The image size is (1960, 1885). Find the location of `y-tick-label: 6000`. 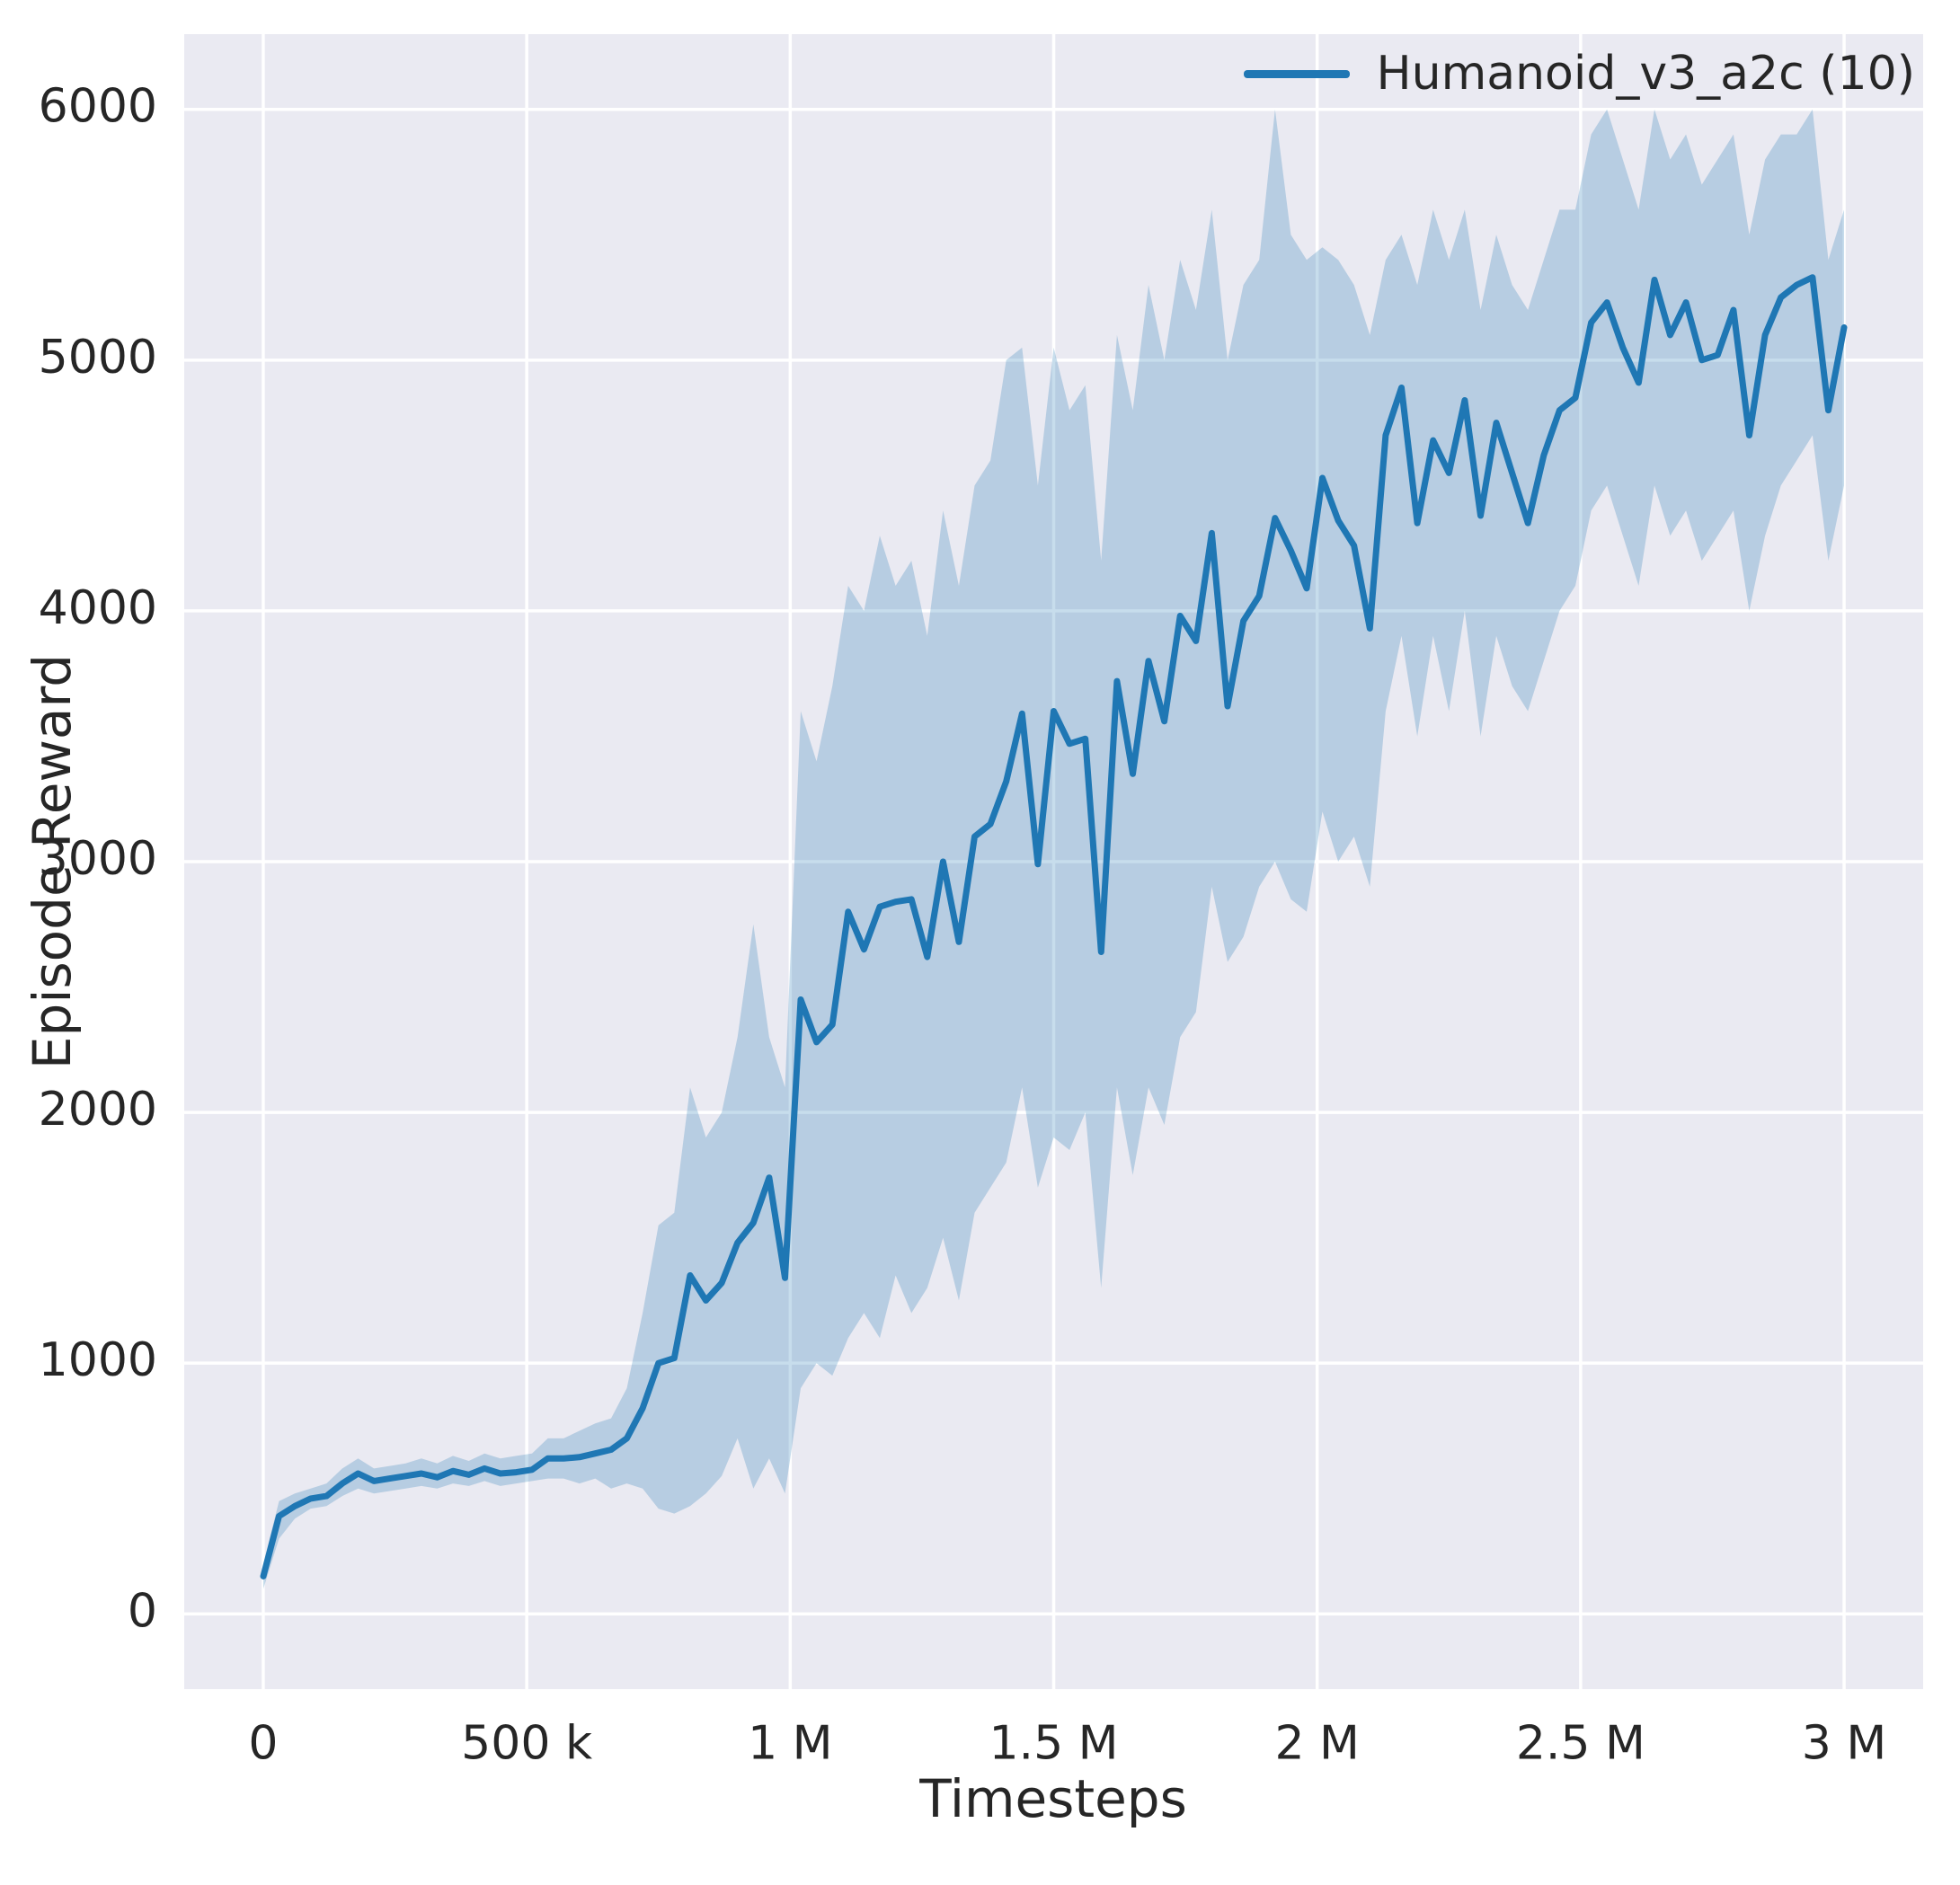

y-tick-label: 6000 is located at coordinates (98, 107).